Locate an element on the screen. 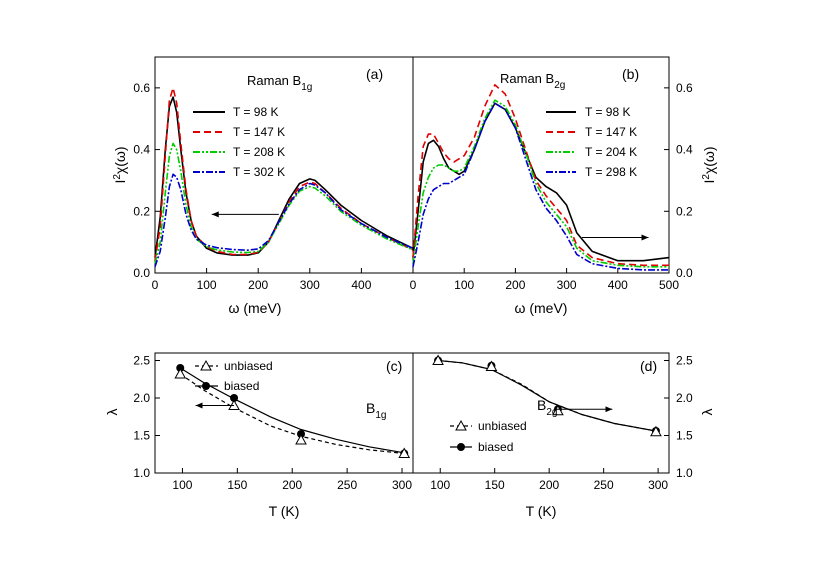 The height and width of the screenshot is (578, 817). panel-d-xtick-label: 100 is located at coordinates (440, 485).